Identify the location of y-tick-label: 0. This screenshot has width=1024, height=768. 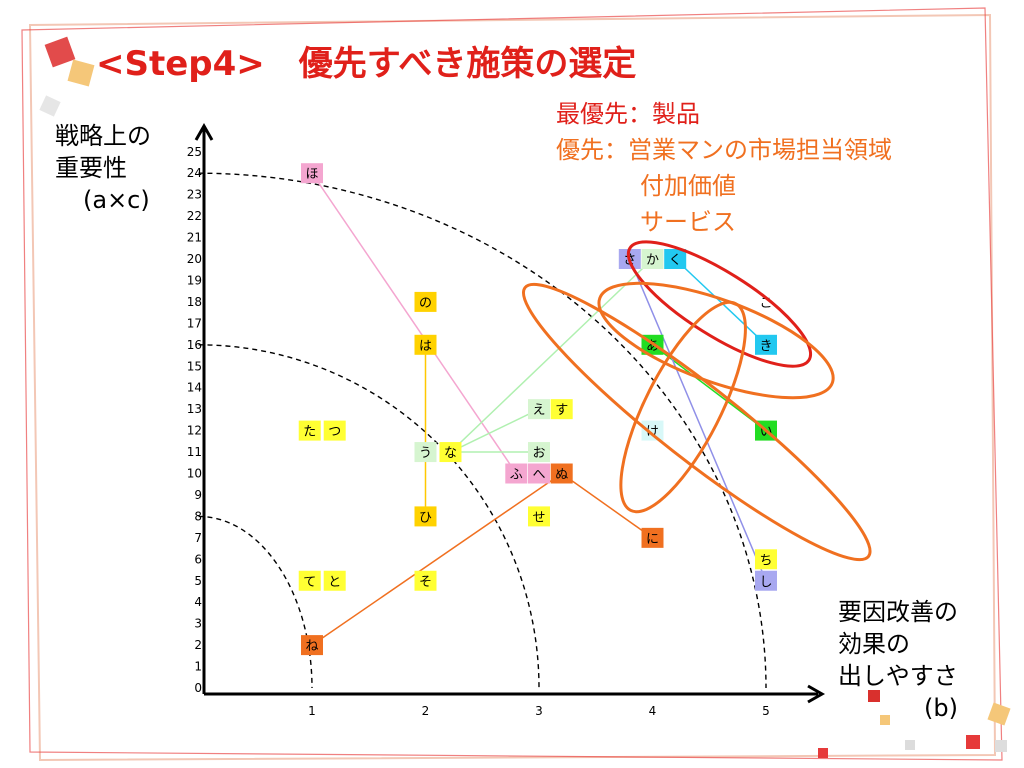
(198, 688).